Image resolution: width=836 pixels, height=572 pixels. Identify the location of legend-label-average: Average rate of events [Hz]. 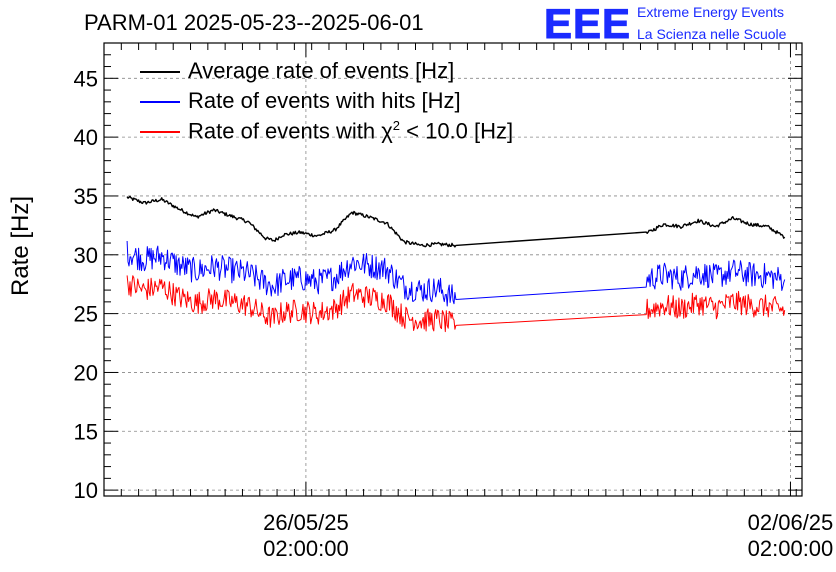
(321, 70).